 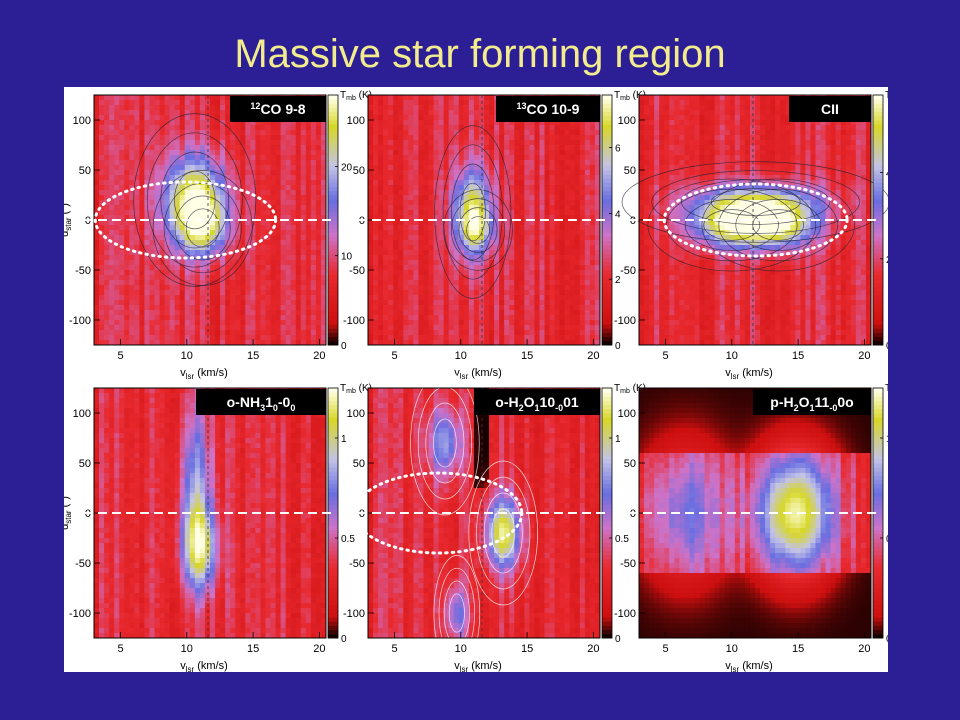 What do you see at coordinates (340, 223) in the screenshot?
I see `colorbar: 0 10 20` at bounding box center [340, 223].